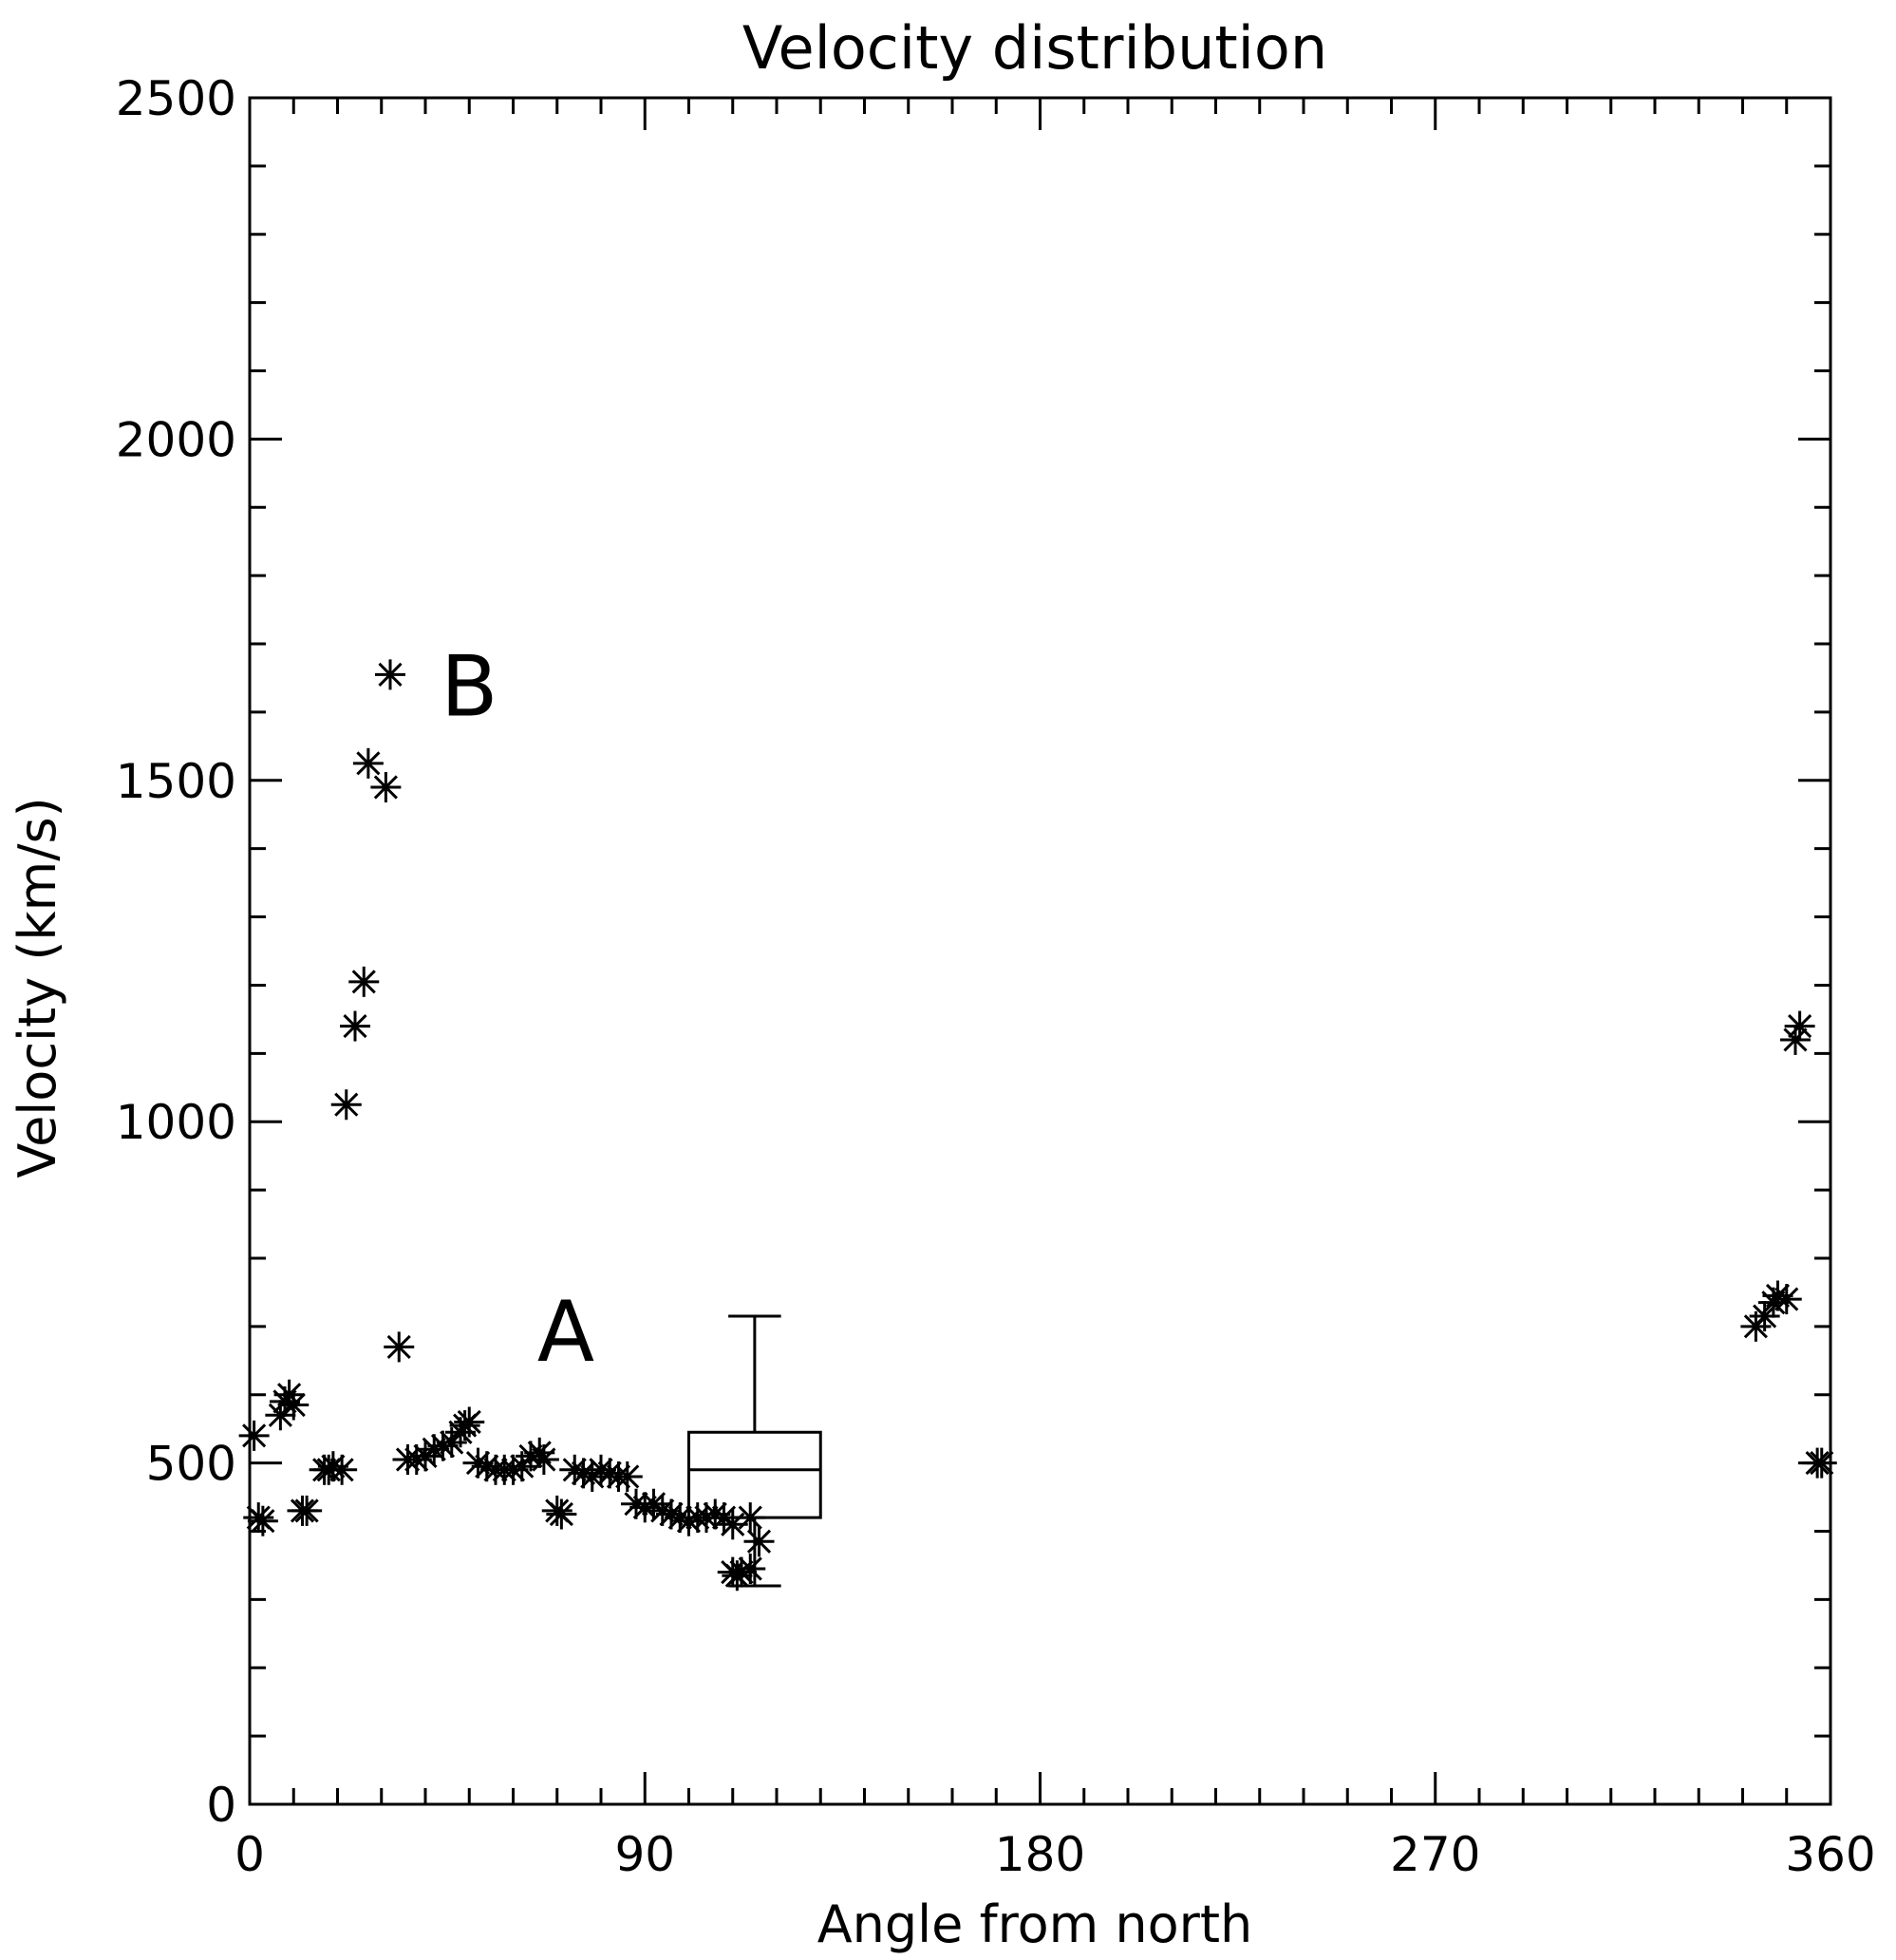  What do you see at coordinates (1040, 1854) in the screenshot?
I see `x-tick-label: 180` at bounding box center [1040, 1854].